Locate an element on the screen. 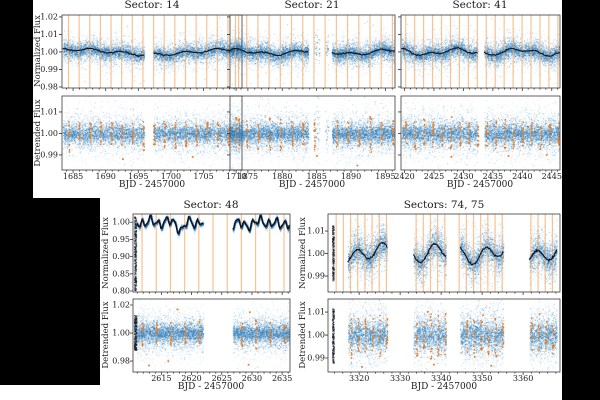  title-sector-41: Sector: 41 is located at coordinates (480, 5).